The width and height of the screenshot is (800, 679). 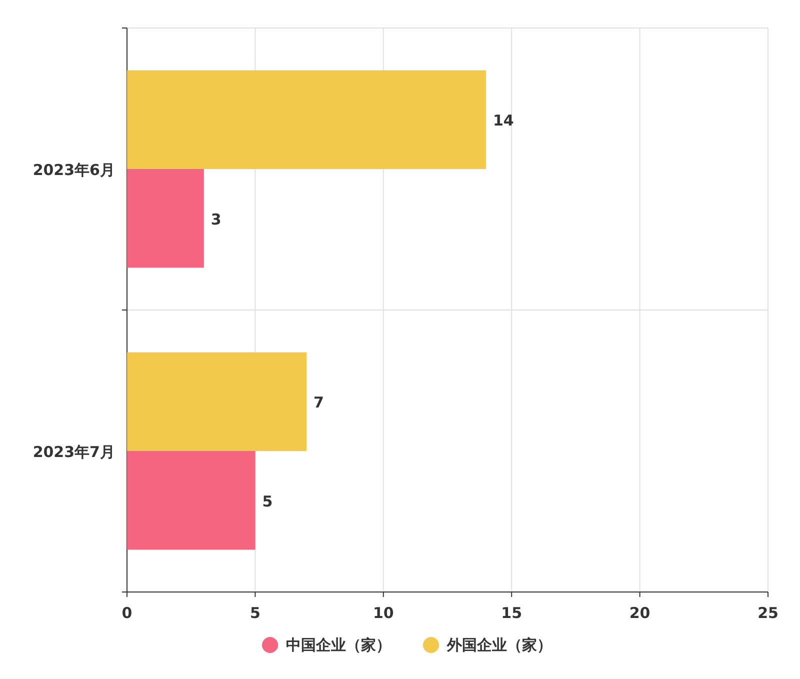 What do you see at coordinates (255, 613) in the screenshot?
I see `x-tick-label: 5` at bounding box center [255, 613].